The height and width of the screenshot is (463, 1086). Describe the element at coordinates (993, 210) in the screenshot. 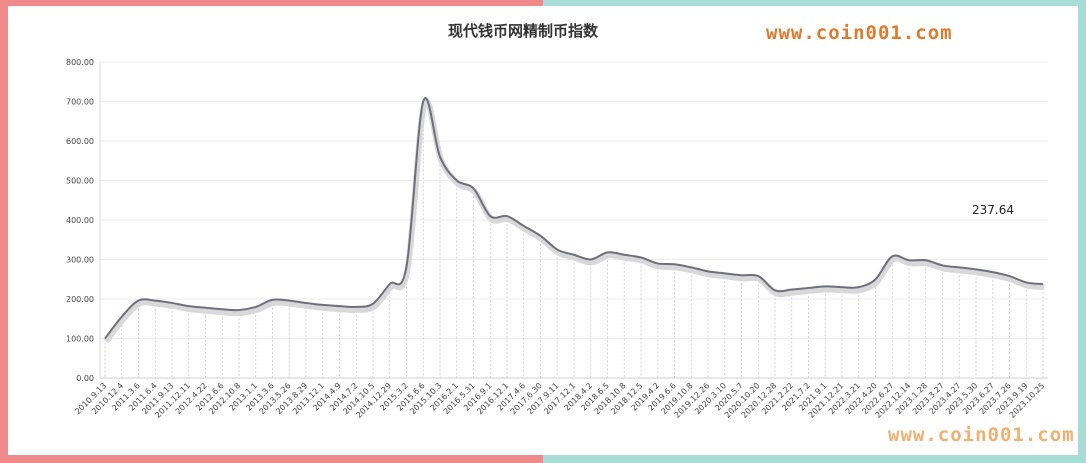

I see `last-value-label: 237.64` at that location.